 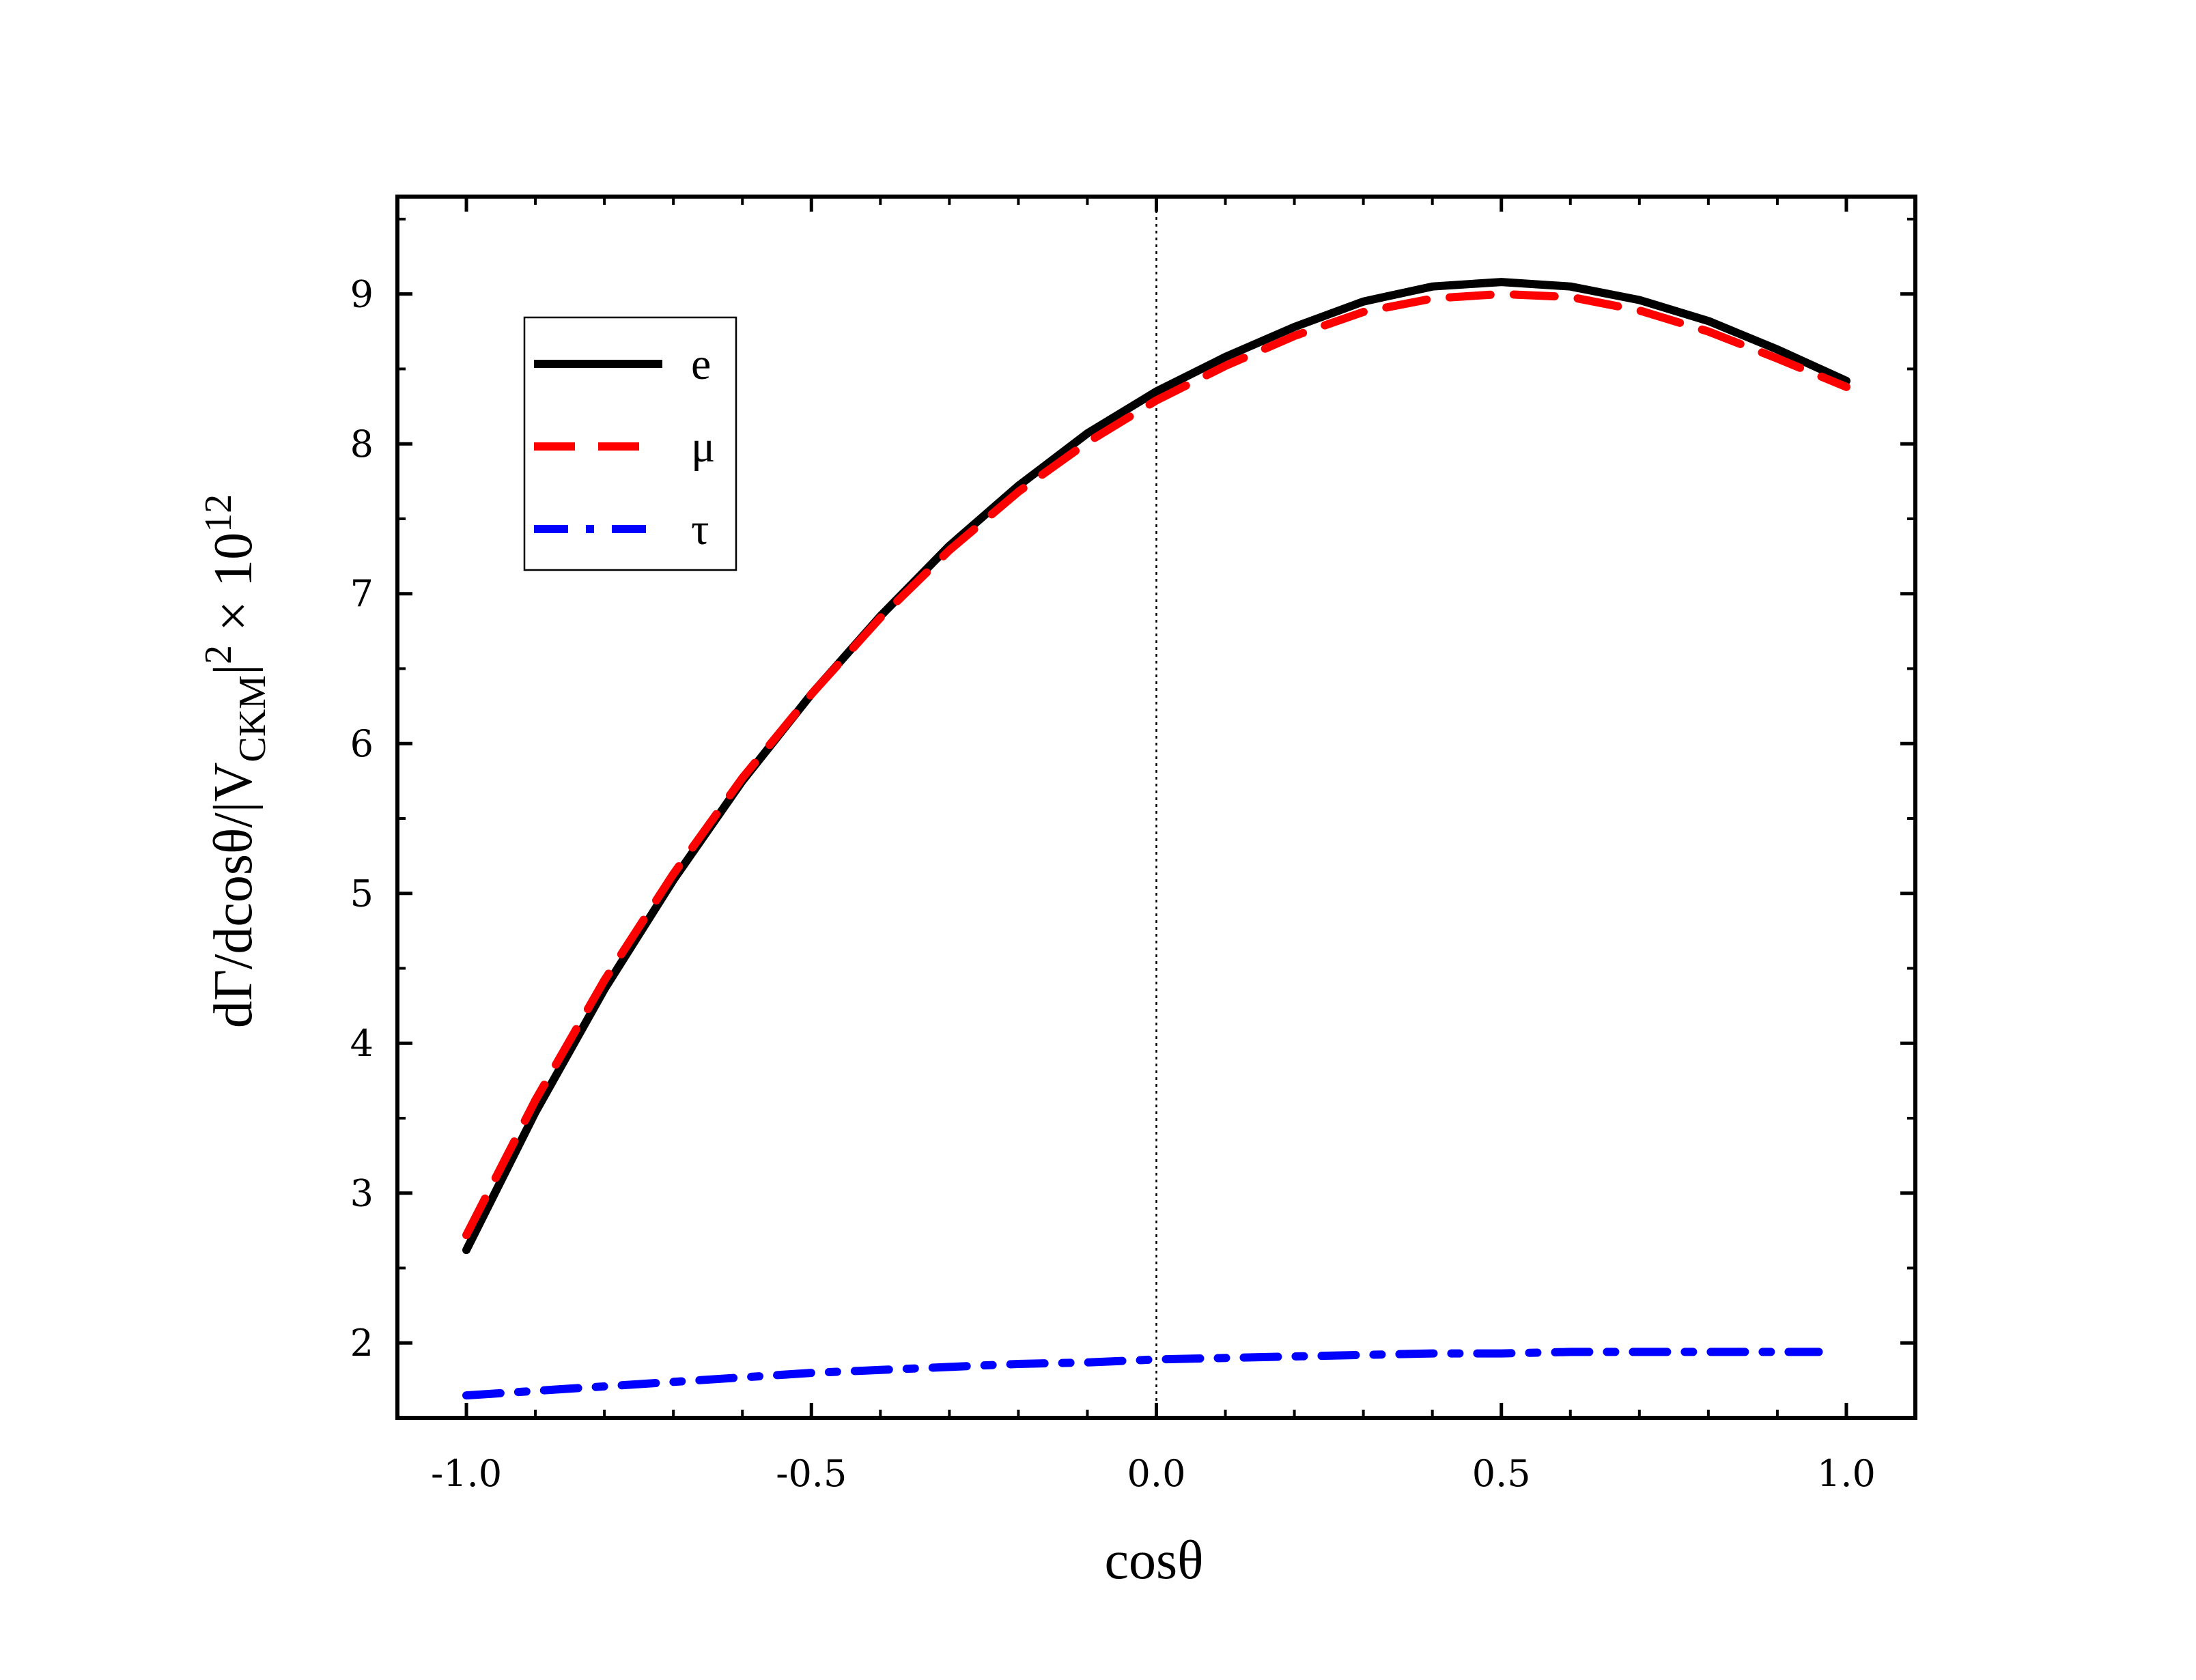 I want to click on y-axis-title-times: × 10, so click(x=233, y=588).